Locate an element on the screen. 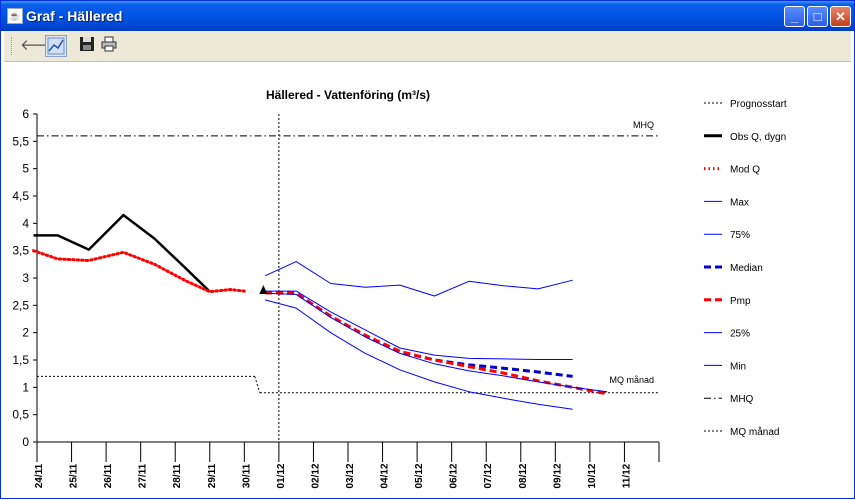 The image size is (855, 500). chart-icon is located at coordinates (56, 46).